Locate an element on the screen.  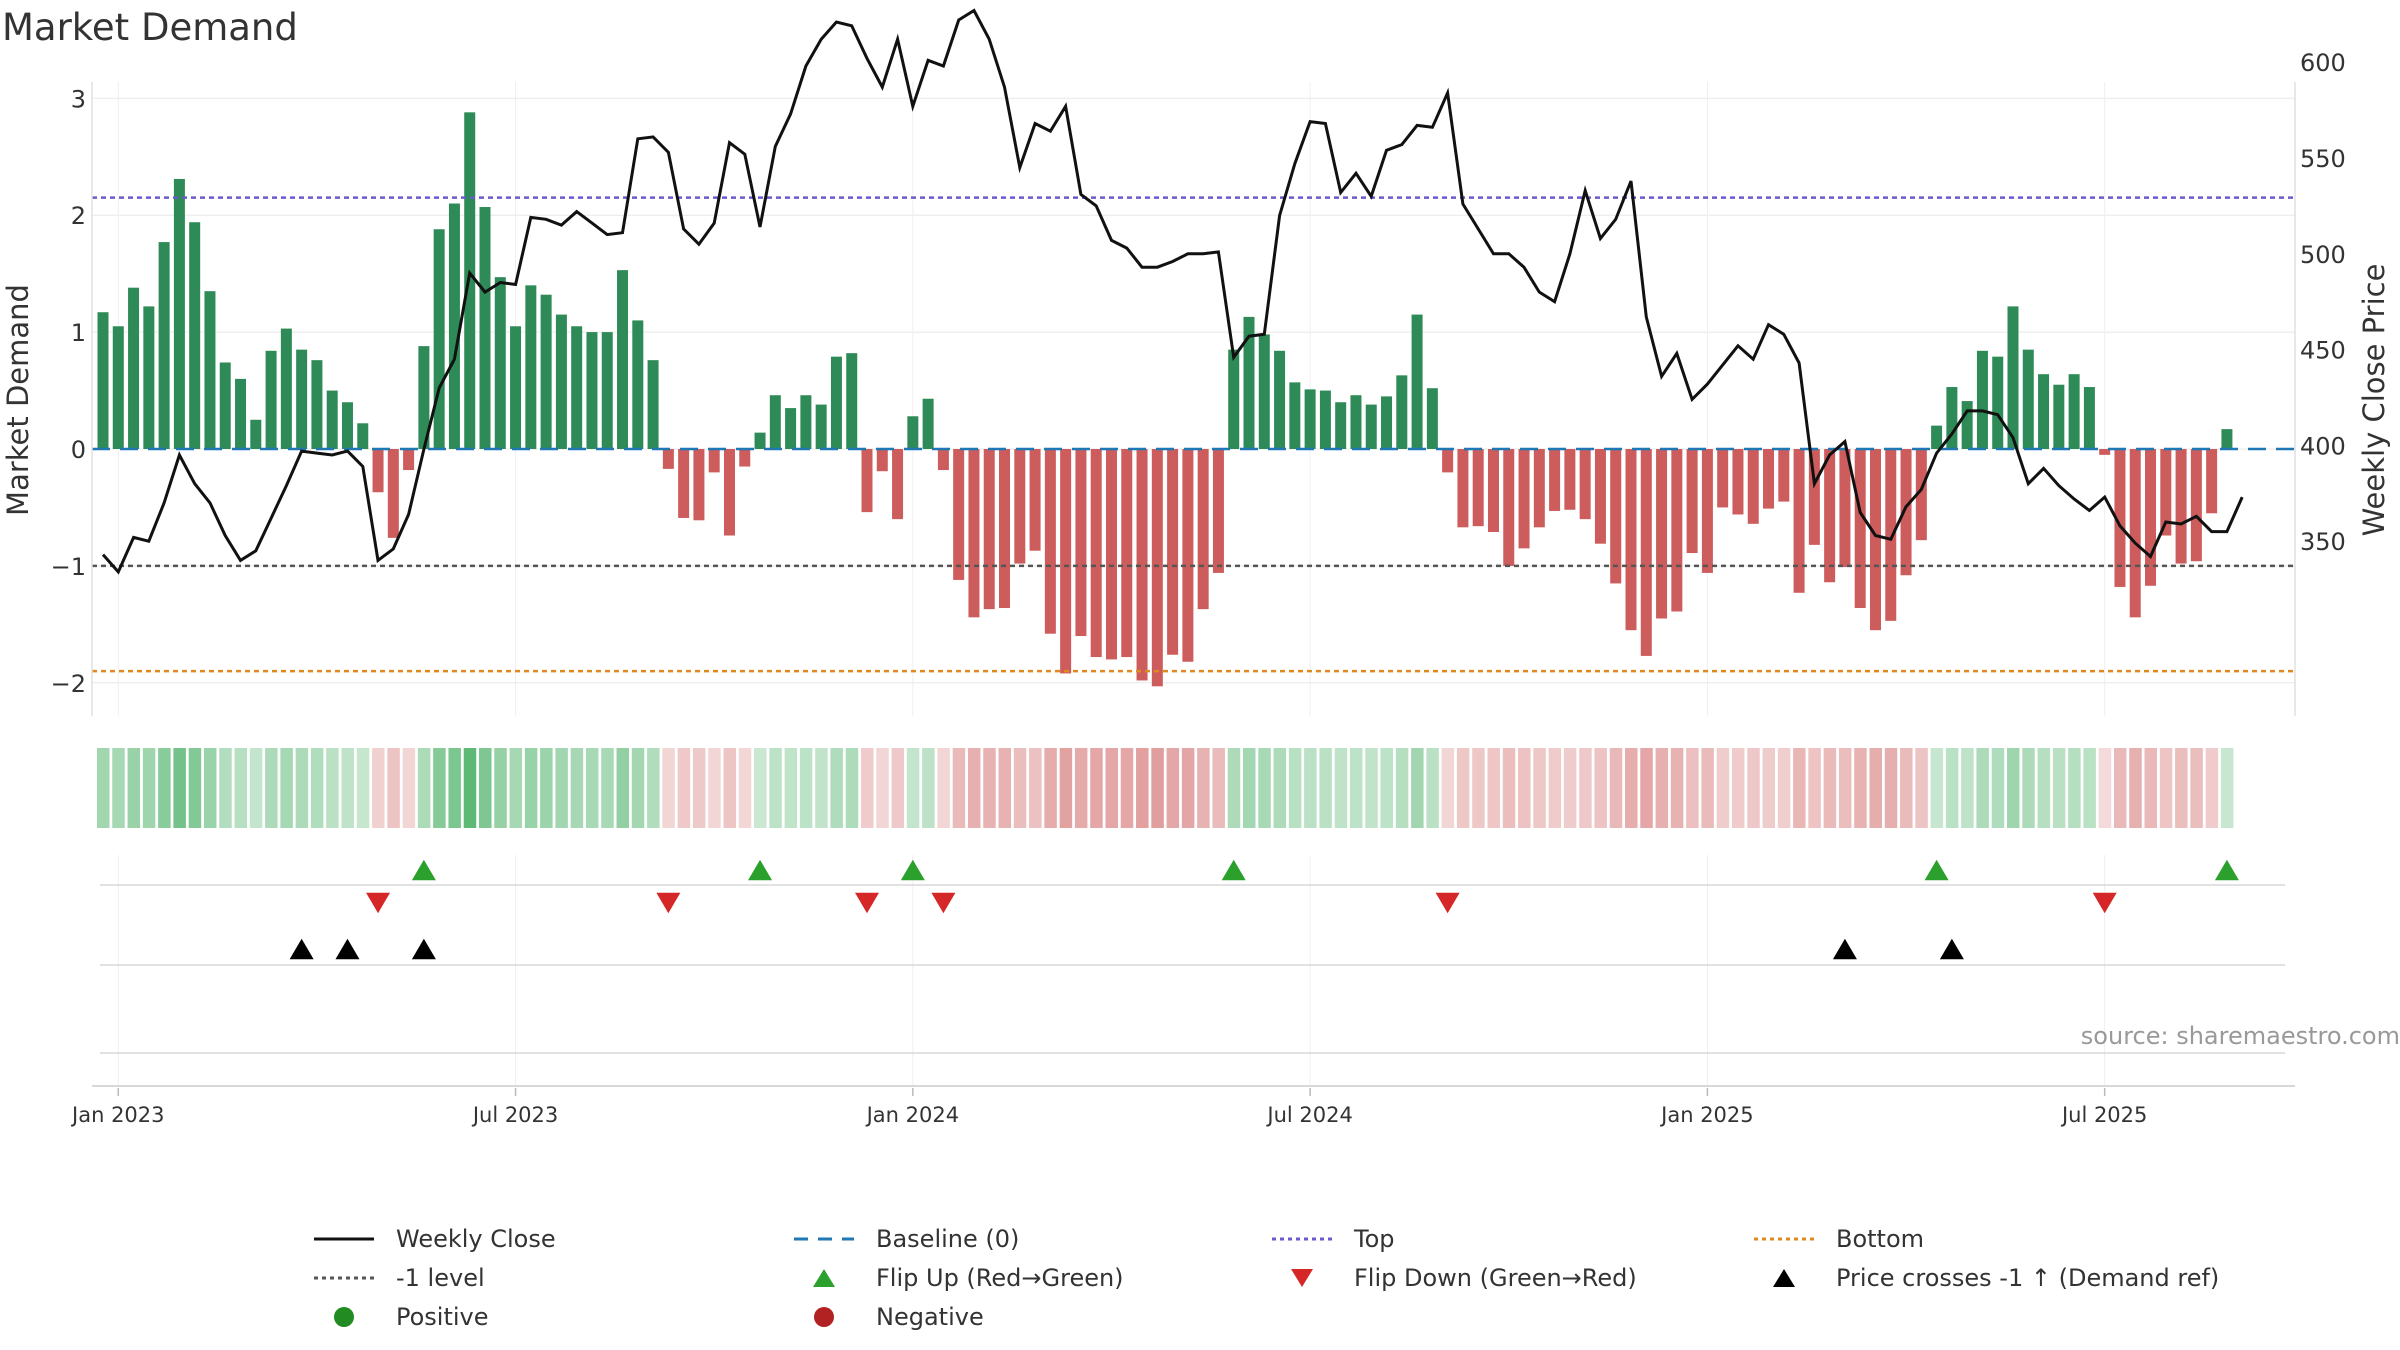
x-tick-label: Jul 2023 is located at coordinates (514, 1115).